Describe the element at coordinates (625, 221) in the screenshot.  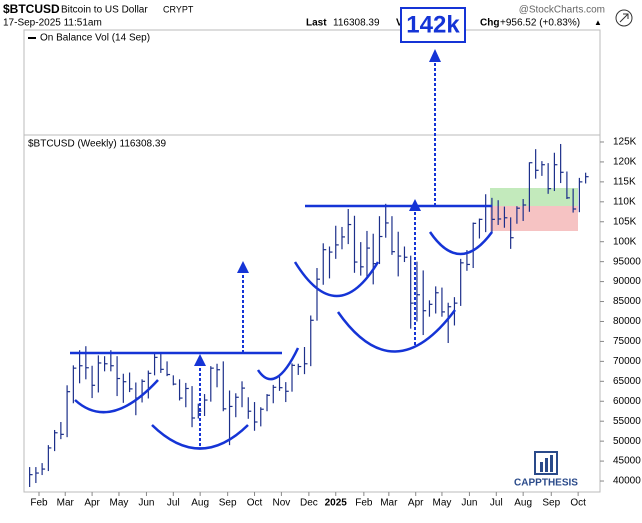
I see `y-tick-label: 105K` at that location.